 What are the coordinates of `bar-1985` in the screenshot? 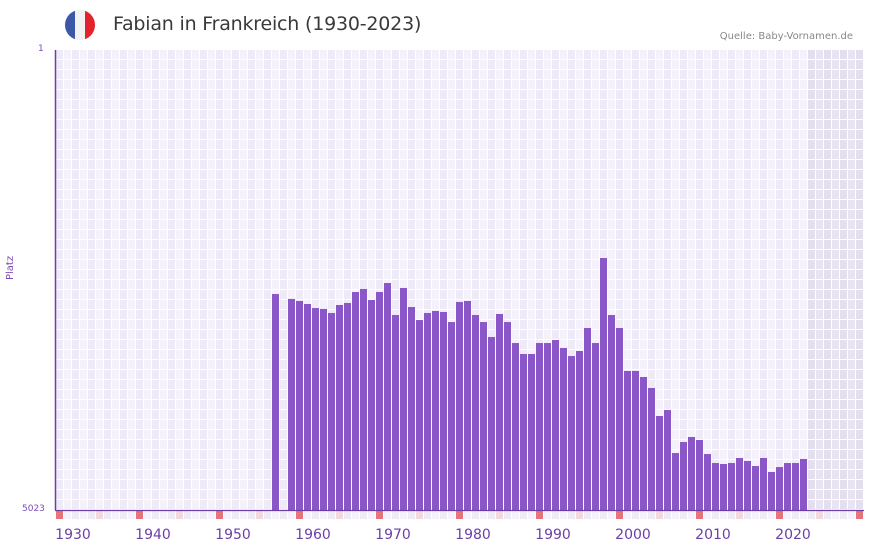 It's located at (499, 411).